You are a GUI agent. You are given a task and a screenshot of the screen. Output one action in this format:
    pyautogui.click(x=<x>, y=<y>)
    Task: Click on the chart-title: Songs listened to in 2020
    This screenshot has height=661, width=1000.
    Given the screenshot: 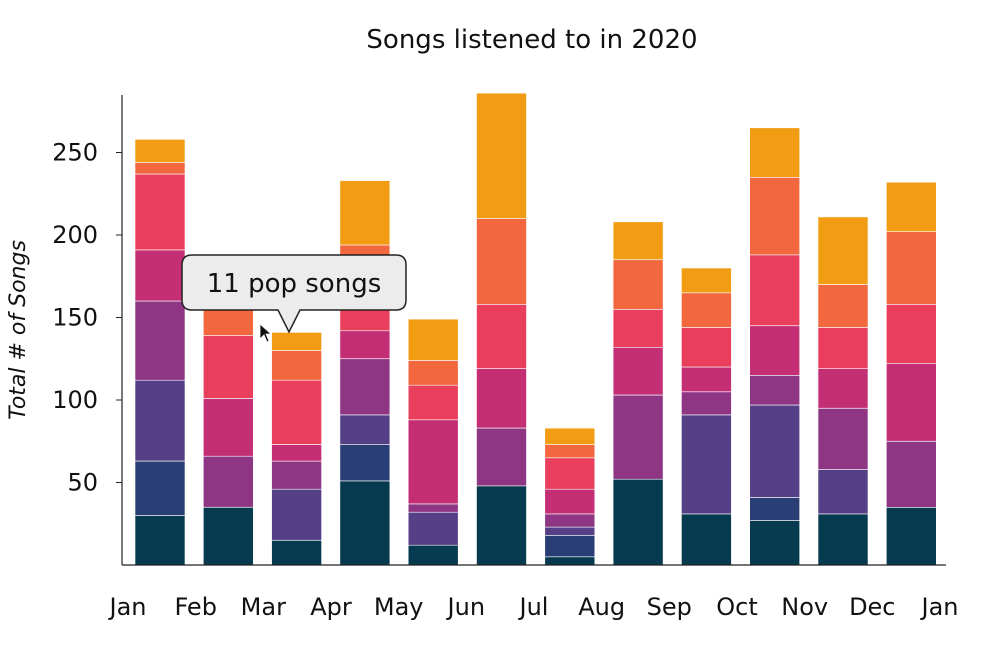 What is the action you would take?
    pyautogui.click(x=531, y=40)
    